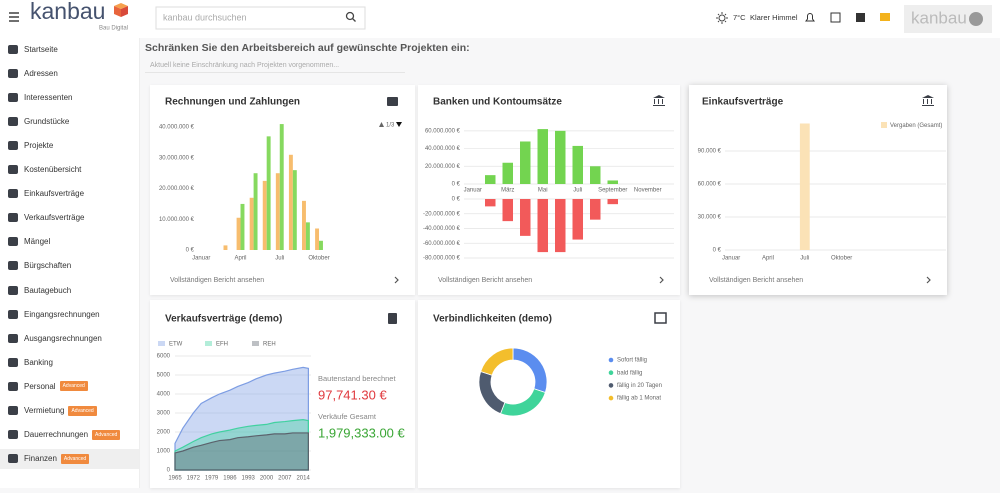  Describe the element at coordinates (976, 19) in the screenshot. I see `user-icon` at that location.